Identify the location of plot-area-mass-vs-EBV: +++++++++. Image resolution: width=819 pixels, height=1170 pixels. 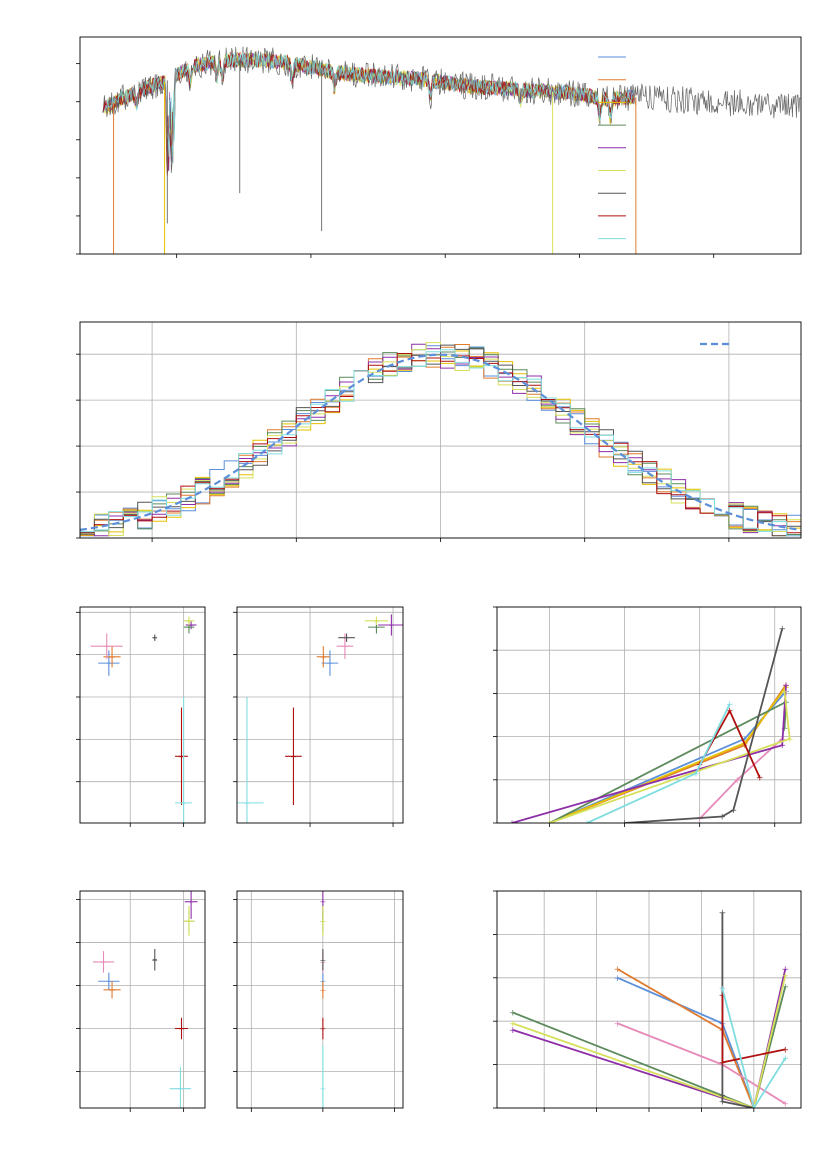
(323, 999).